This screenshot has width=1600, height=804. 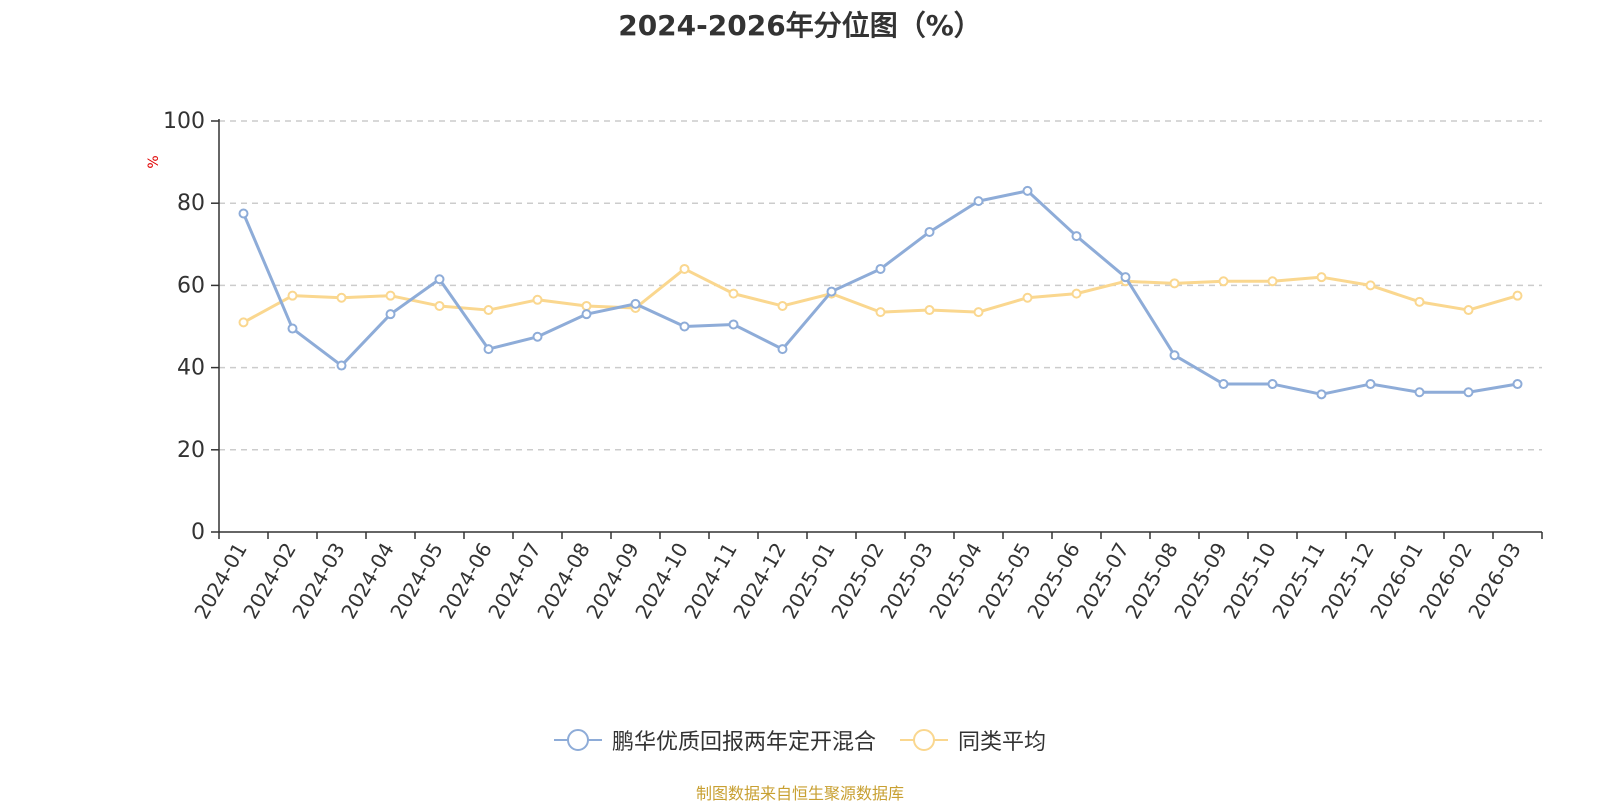 What do you see at coordinates (198, 532) in the screenshot?
I see `y-tick-label: 0` at bounding box center [198, 532].